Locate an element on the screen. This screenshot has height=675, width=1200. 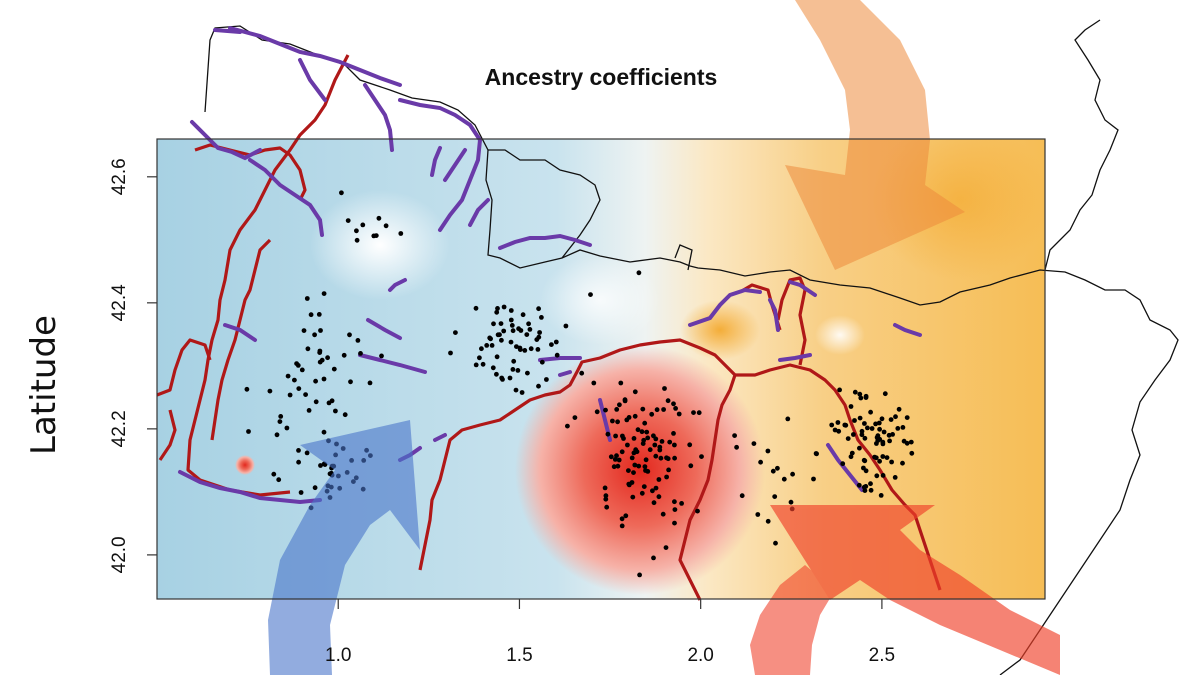
chart-title: Ancestry coefficients is located at coordinates (601, 77).